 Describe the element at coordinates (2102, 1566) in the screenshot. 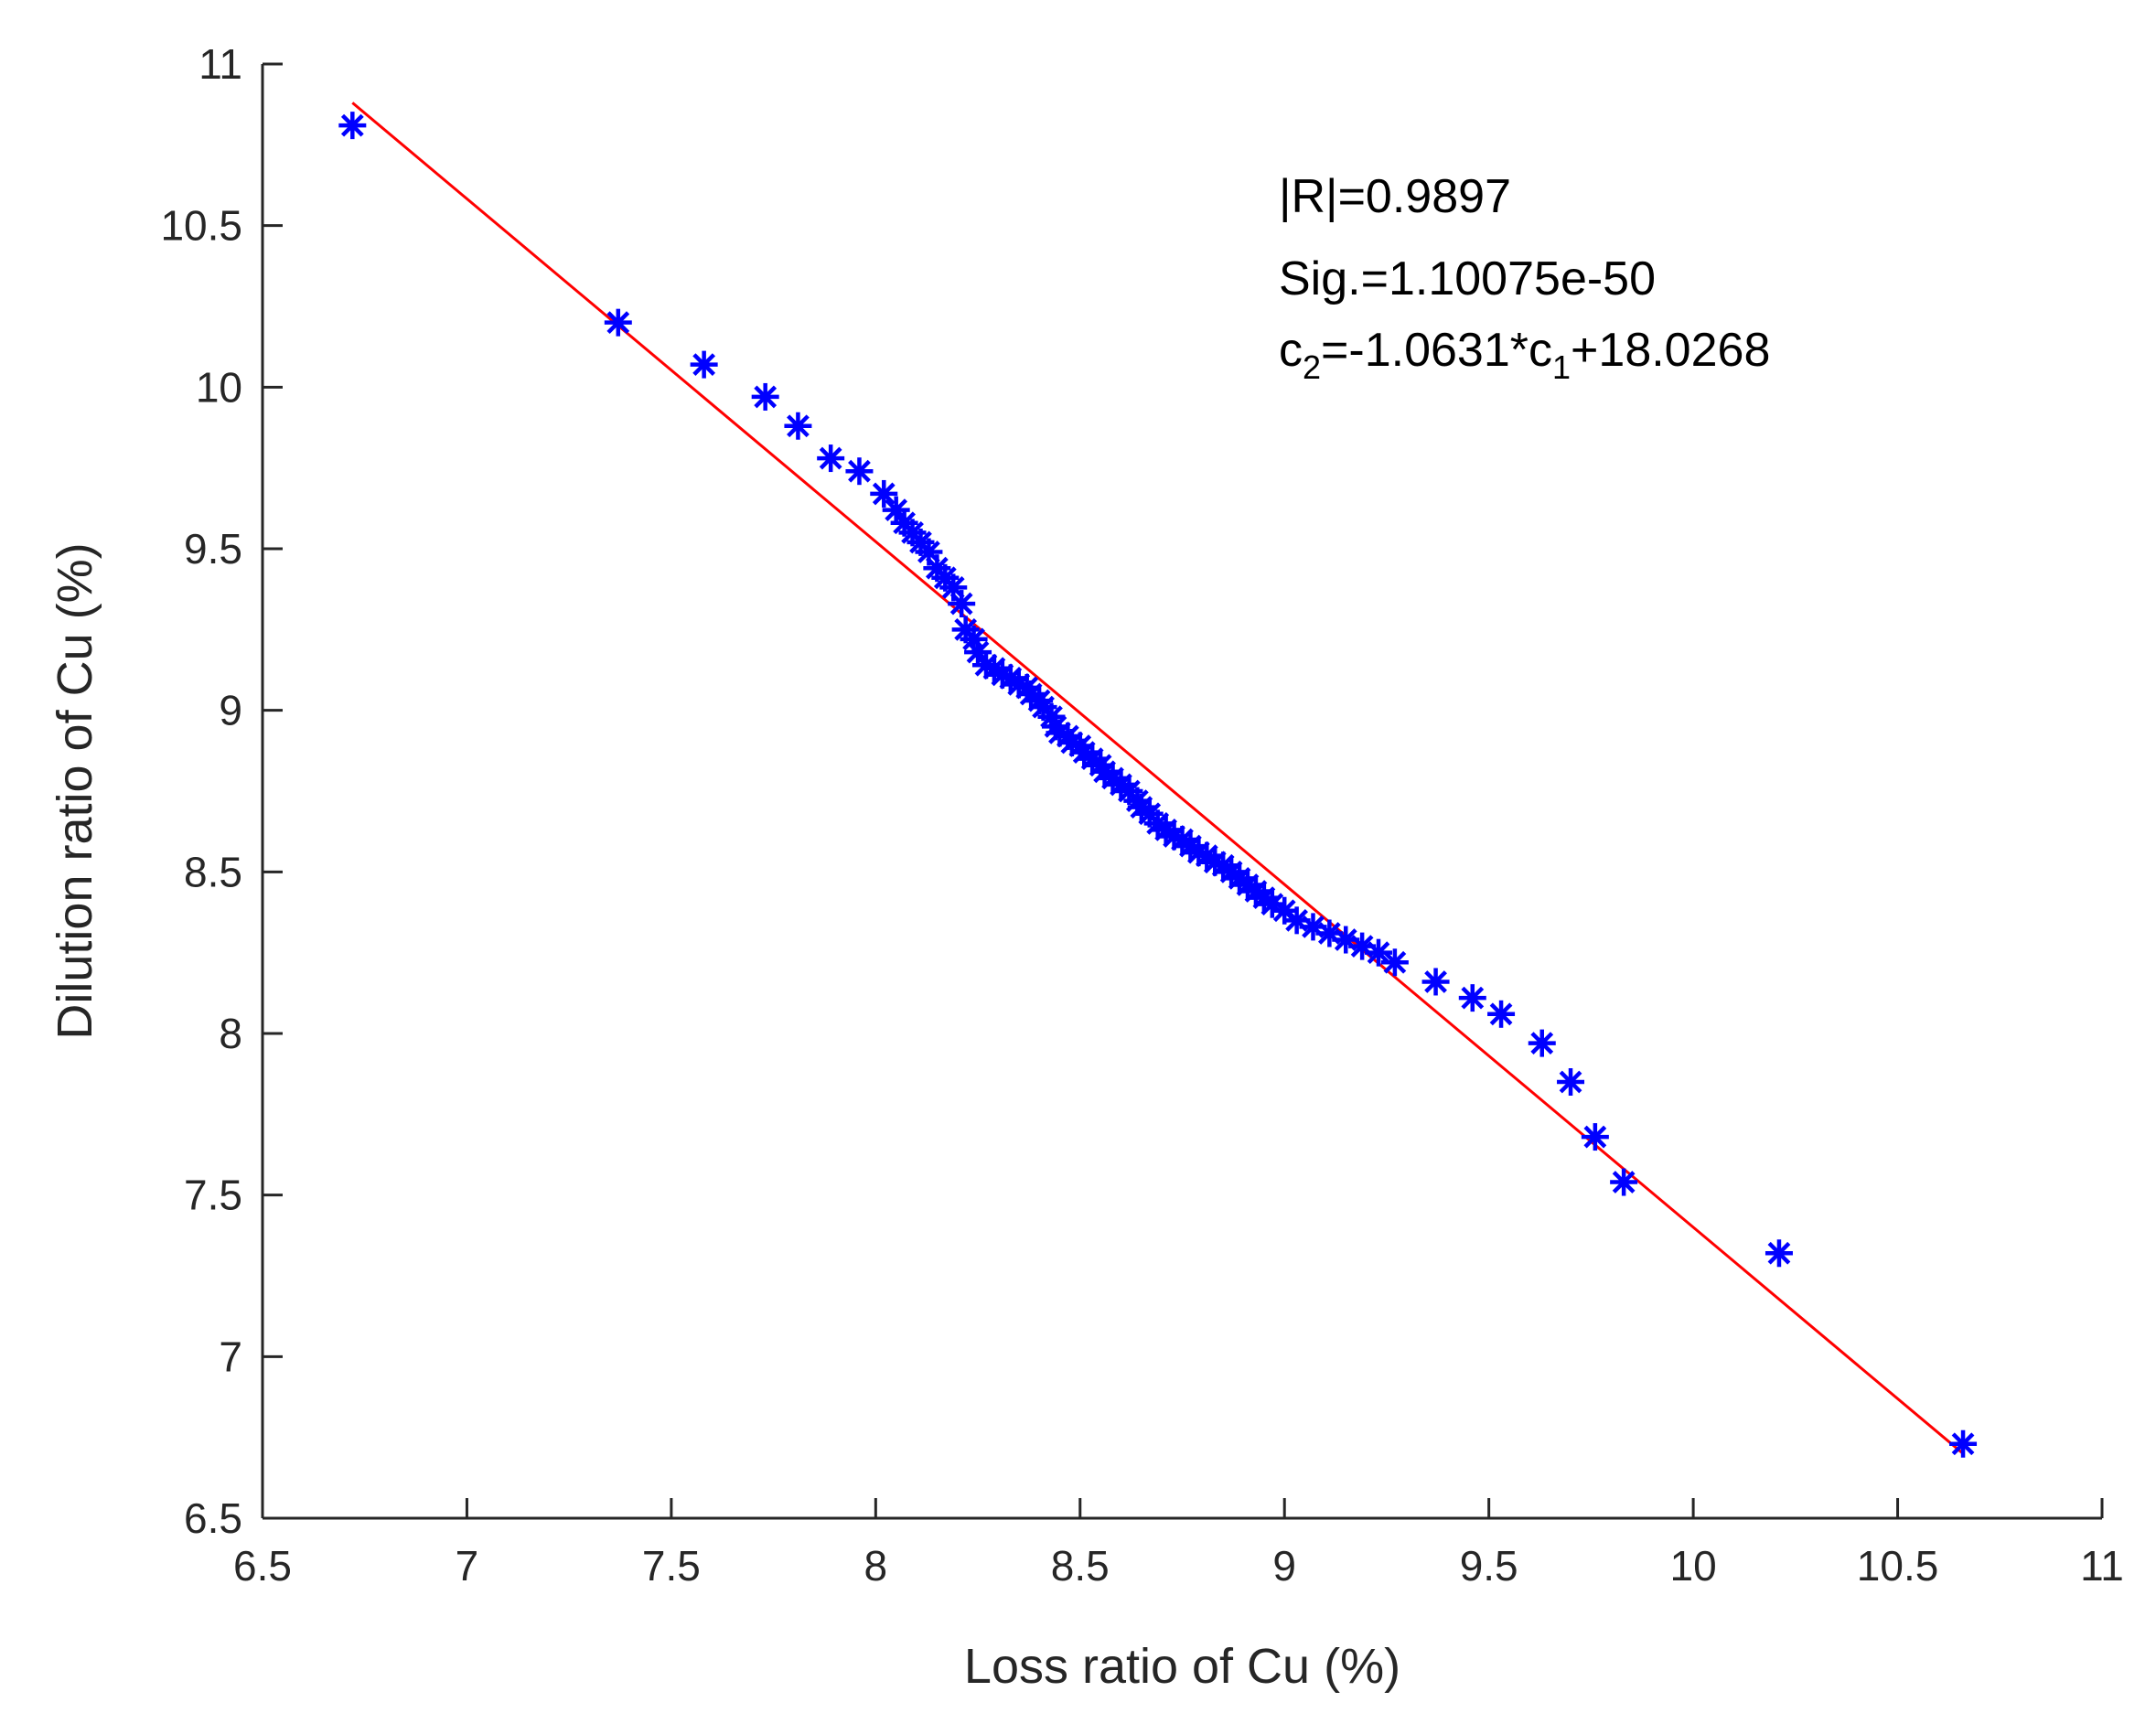

I see `x-tick-label: 11` at that location.